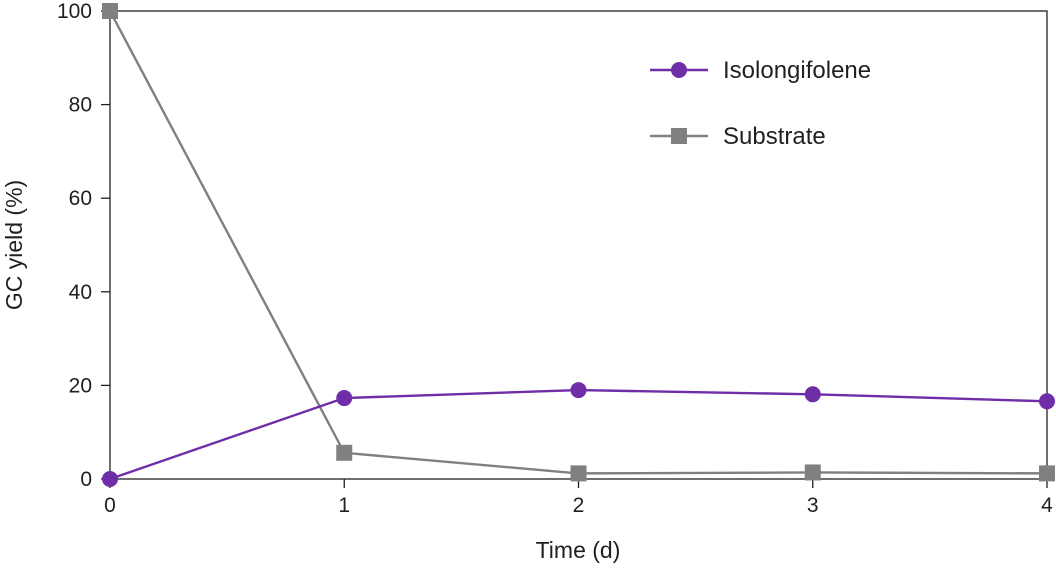 This screenshot has height=569, width=1056. I want to click on legend-item-isolongifolene: Isolongifolene, so click(760, 70).